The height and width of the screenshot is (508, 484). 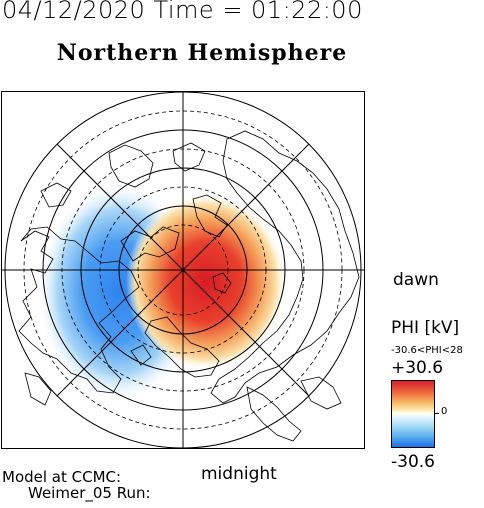 I want to click on legend-zero: 0, so click(x=444, y=411).